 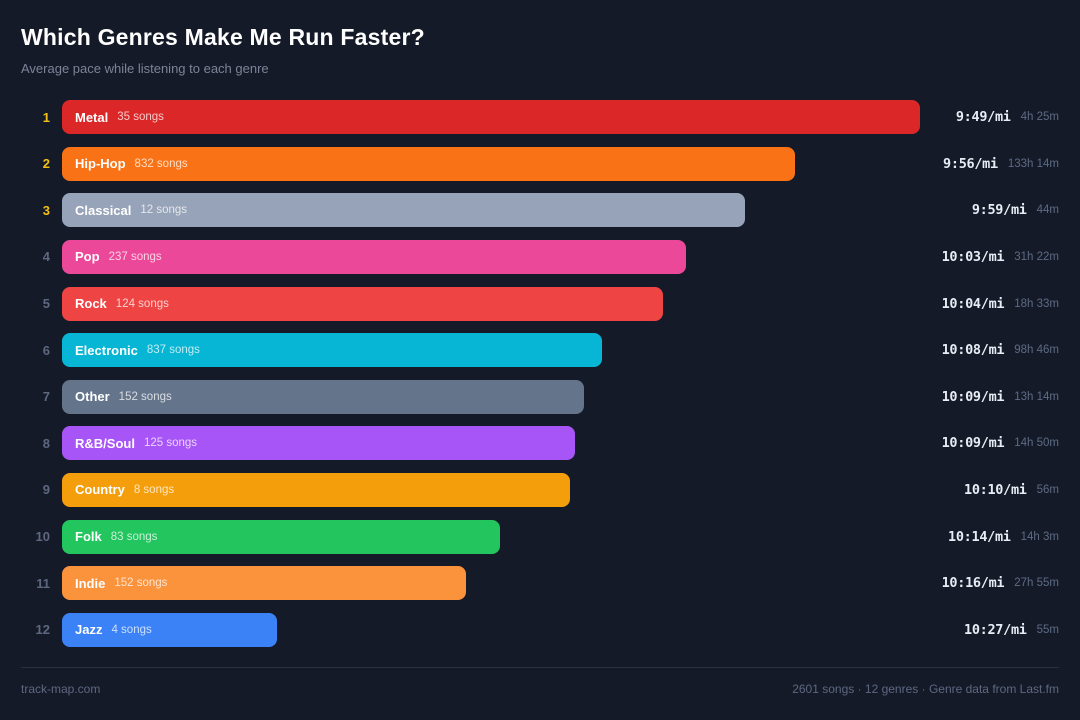 What do you see at coordinates (323, 396) in the screenshot?
I see `genre-bar: Other 152 songs` at bounding box center [323, 396].